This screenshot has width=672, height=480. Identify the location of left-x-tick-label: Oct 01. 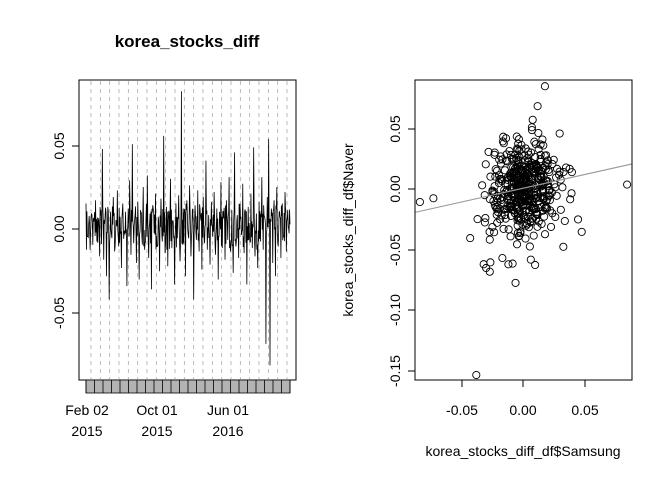
(156, 410).